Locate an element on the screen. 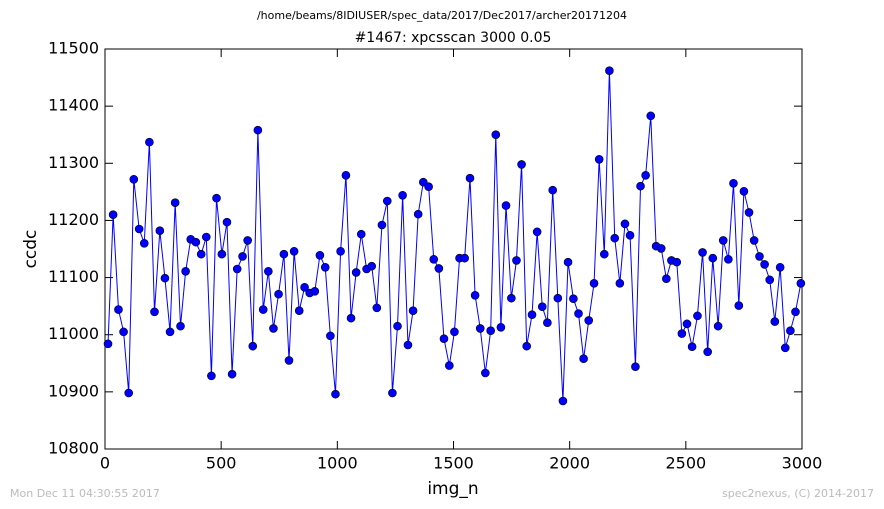 The height and width of the screenshot is (509, 884). y-tick-label: 11100 is located at coordinates (73, 276).